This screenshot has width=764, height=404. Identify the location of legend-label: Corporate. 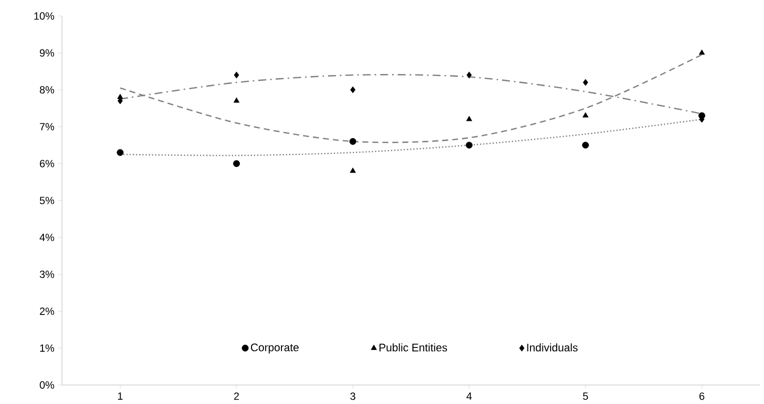
(274, 349).